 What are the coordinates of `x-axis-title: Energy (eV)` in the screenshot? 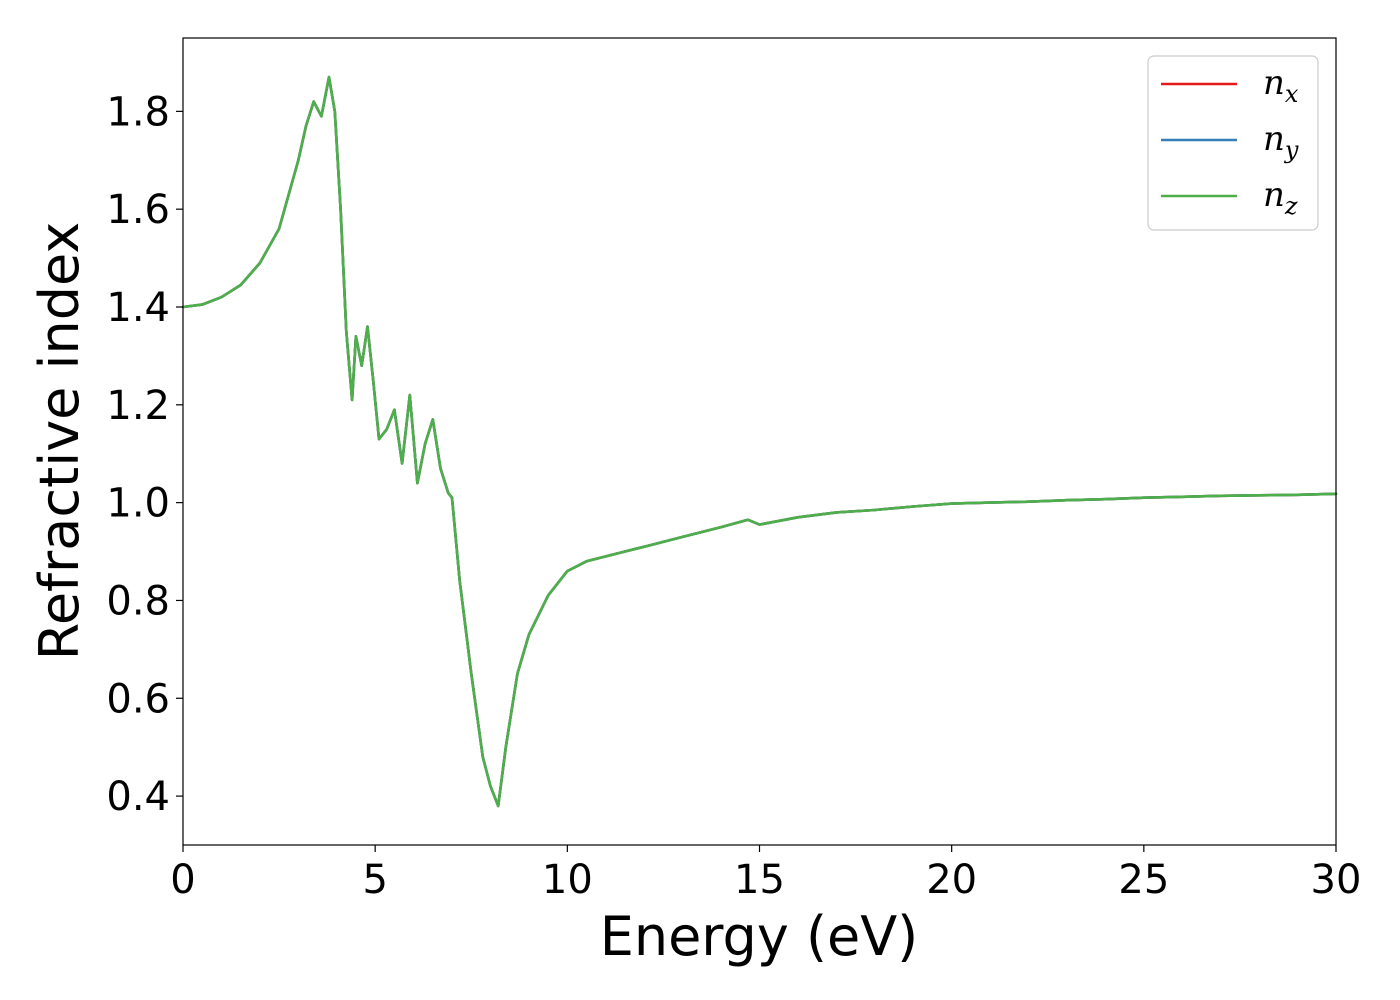 It's located at (759, 936).